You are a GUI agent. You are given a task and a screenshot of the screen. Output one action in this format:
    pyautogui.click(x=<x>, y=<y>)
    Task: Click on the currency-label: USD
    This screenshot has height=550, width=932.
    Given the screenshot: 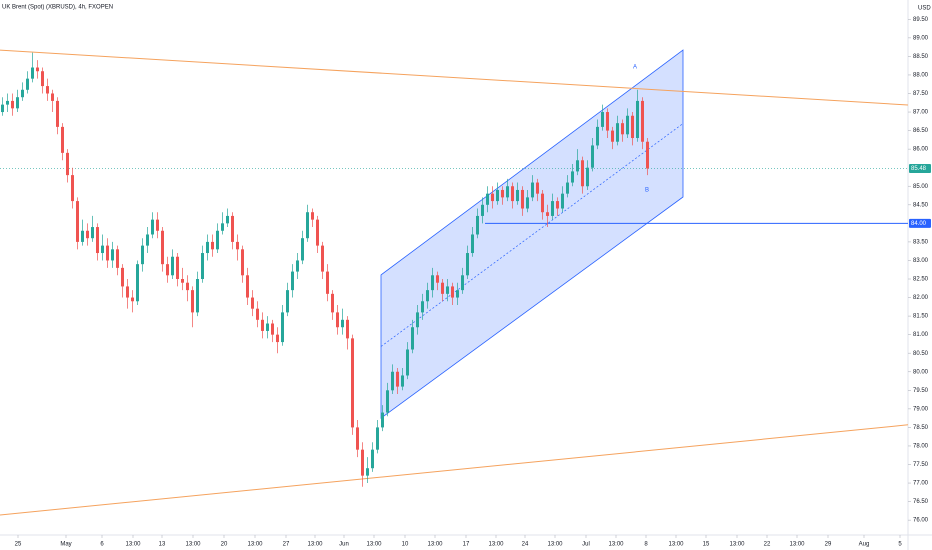 What is the action you would take?
    pyautogui.click(x=924, y=9)
    